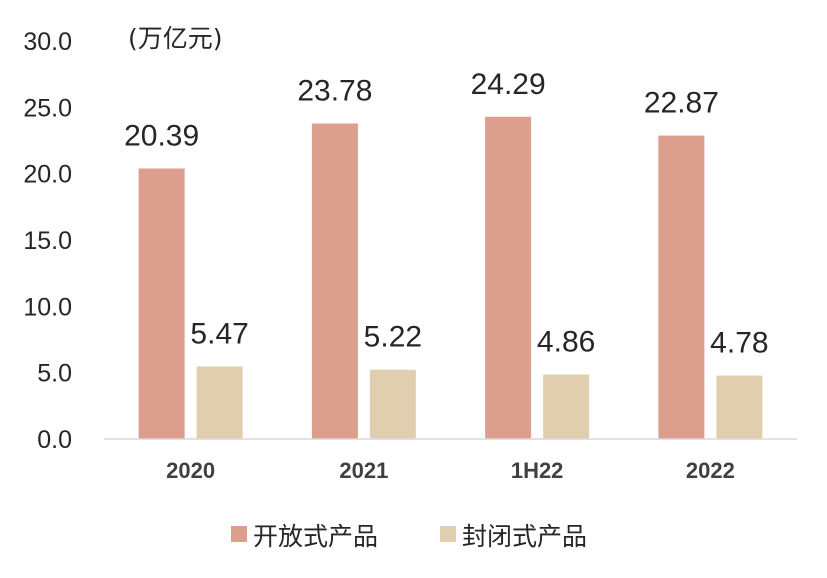 This screenshot has width=827, height=578. I want to click on data-label: 20.39, so click(161, 135).